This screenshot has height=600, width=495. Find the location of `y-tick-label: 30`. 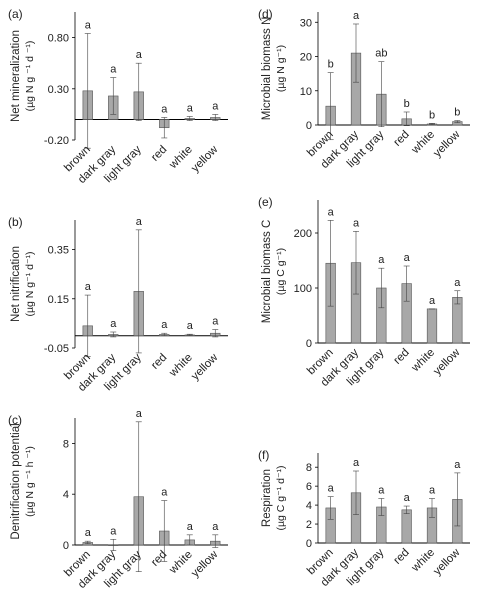

y-tick-label: 30 is located at coordinates (306, 23).